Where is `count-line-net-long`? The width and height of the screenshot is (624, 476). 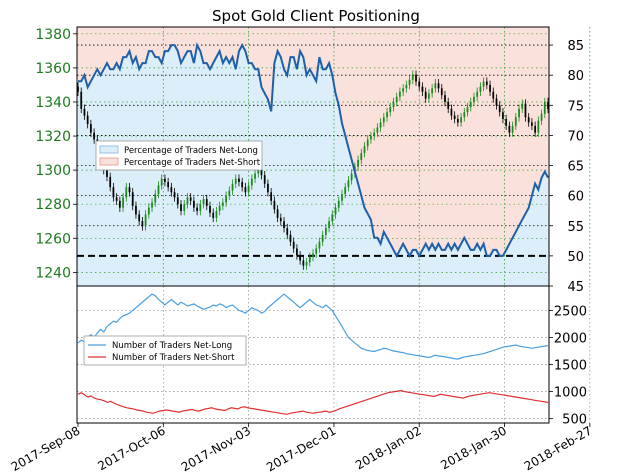
count-line-net-long is located at coordinates (313, 326).